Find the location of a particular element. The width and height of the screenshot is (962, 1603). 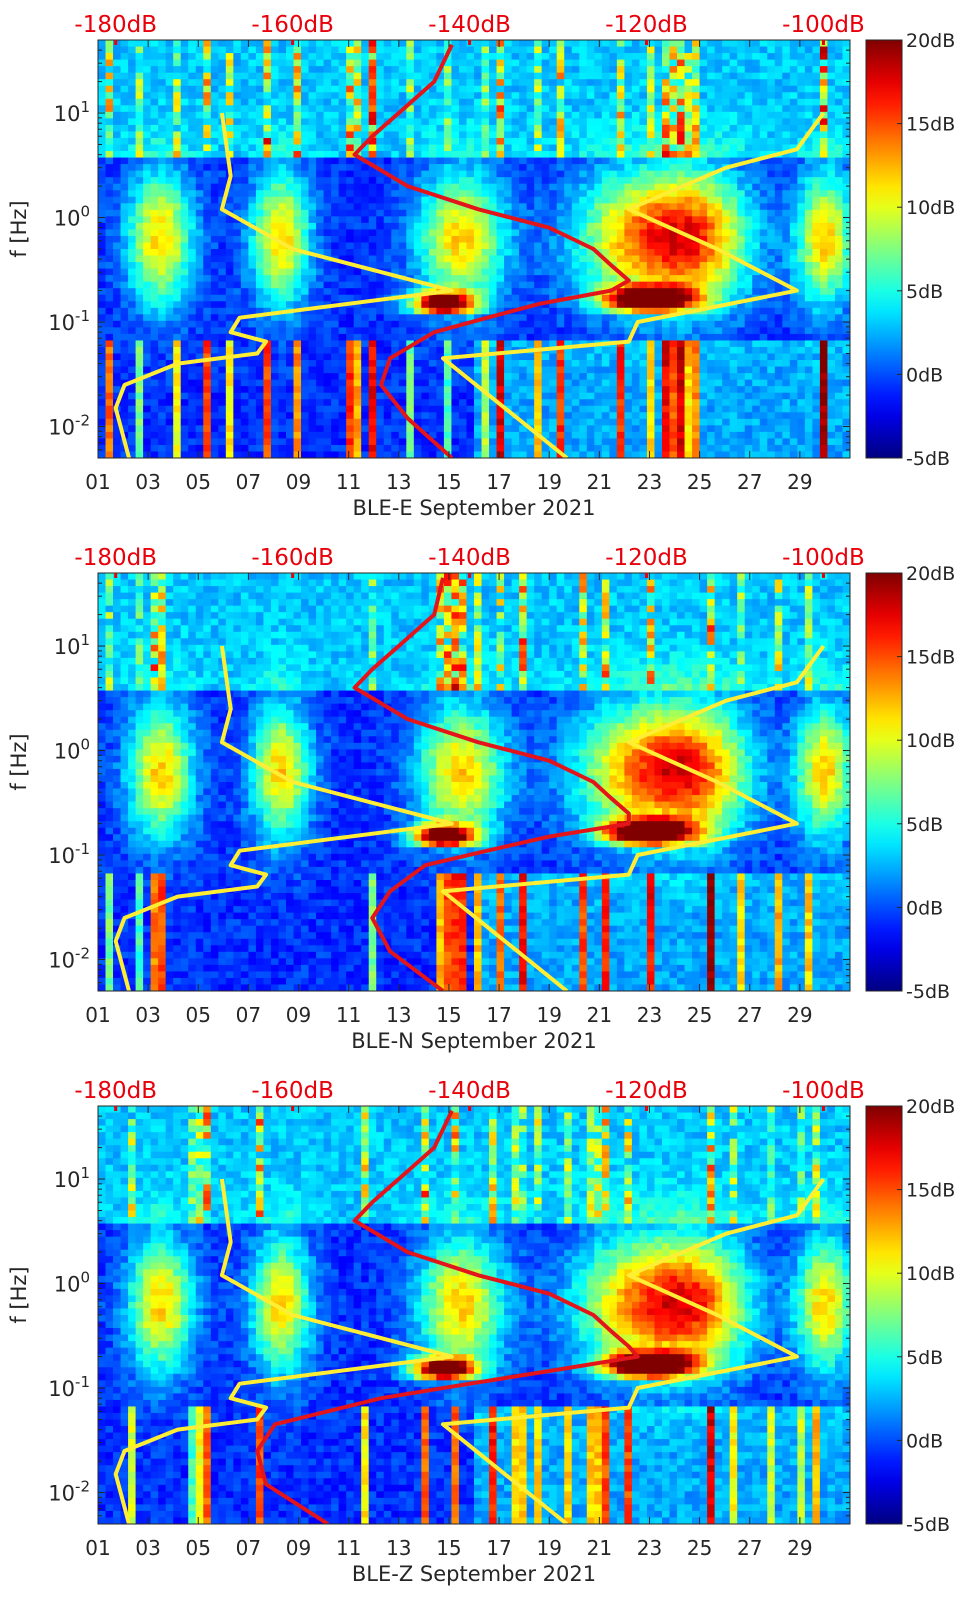

x-axis-label: BLE-Z September 2021 is located at coordinates (474, 1574).